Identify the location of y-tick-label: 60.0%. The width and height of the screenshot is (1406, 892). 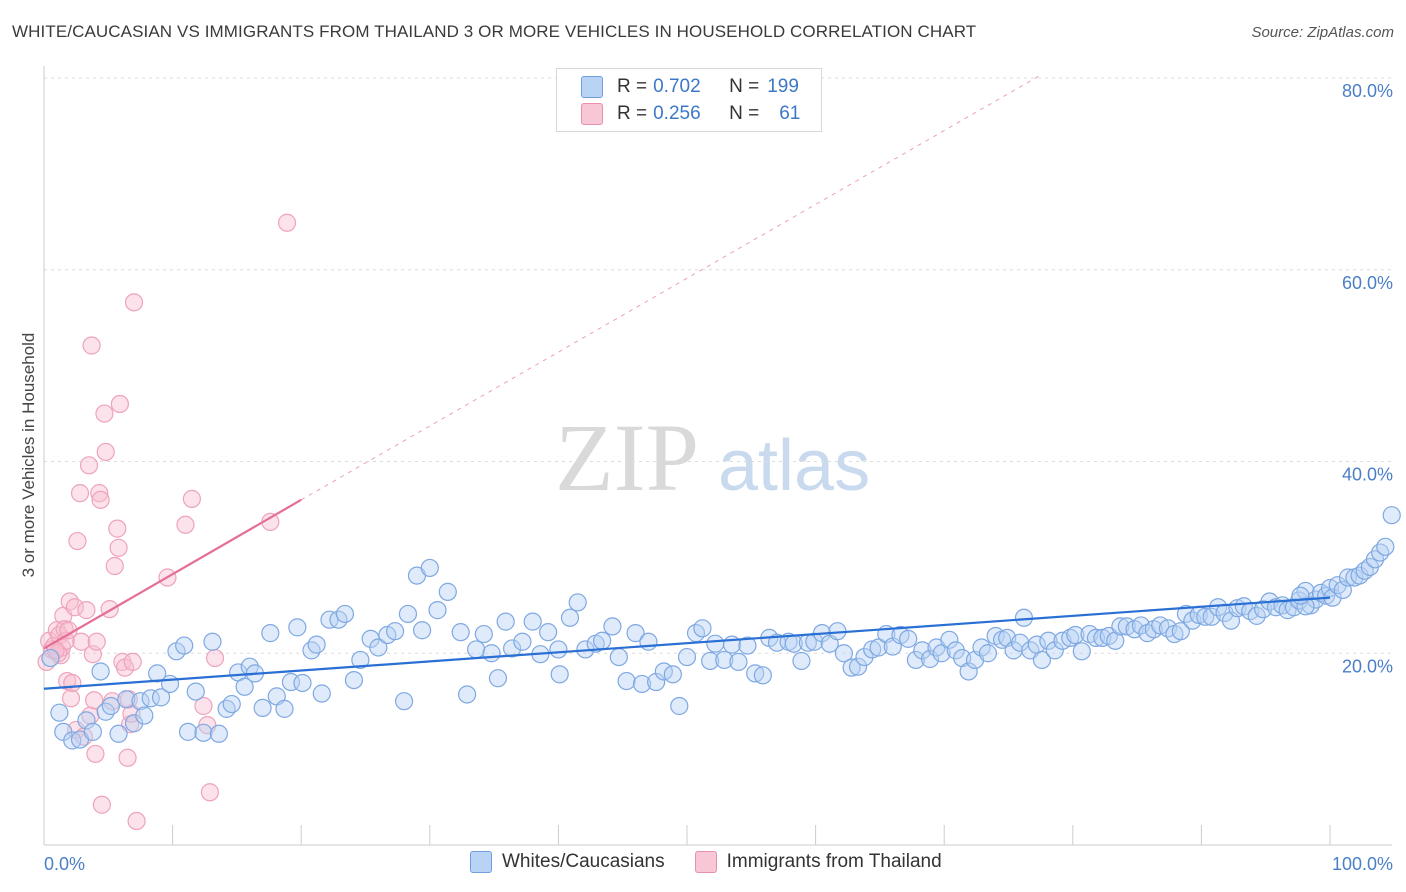
(1367, 283).